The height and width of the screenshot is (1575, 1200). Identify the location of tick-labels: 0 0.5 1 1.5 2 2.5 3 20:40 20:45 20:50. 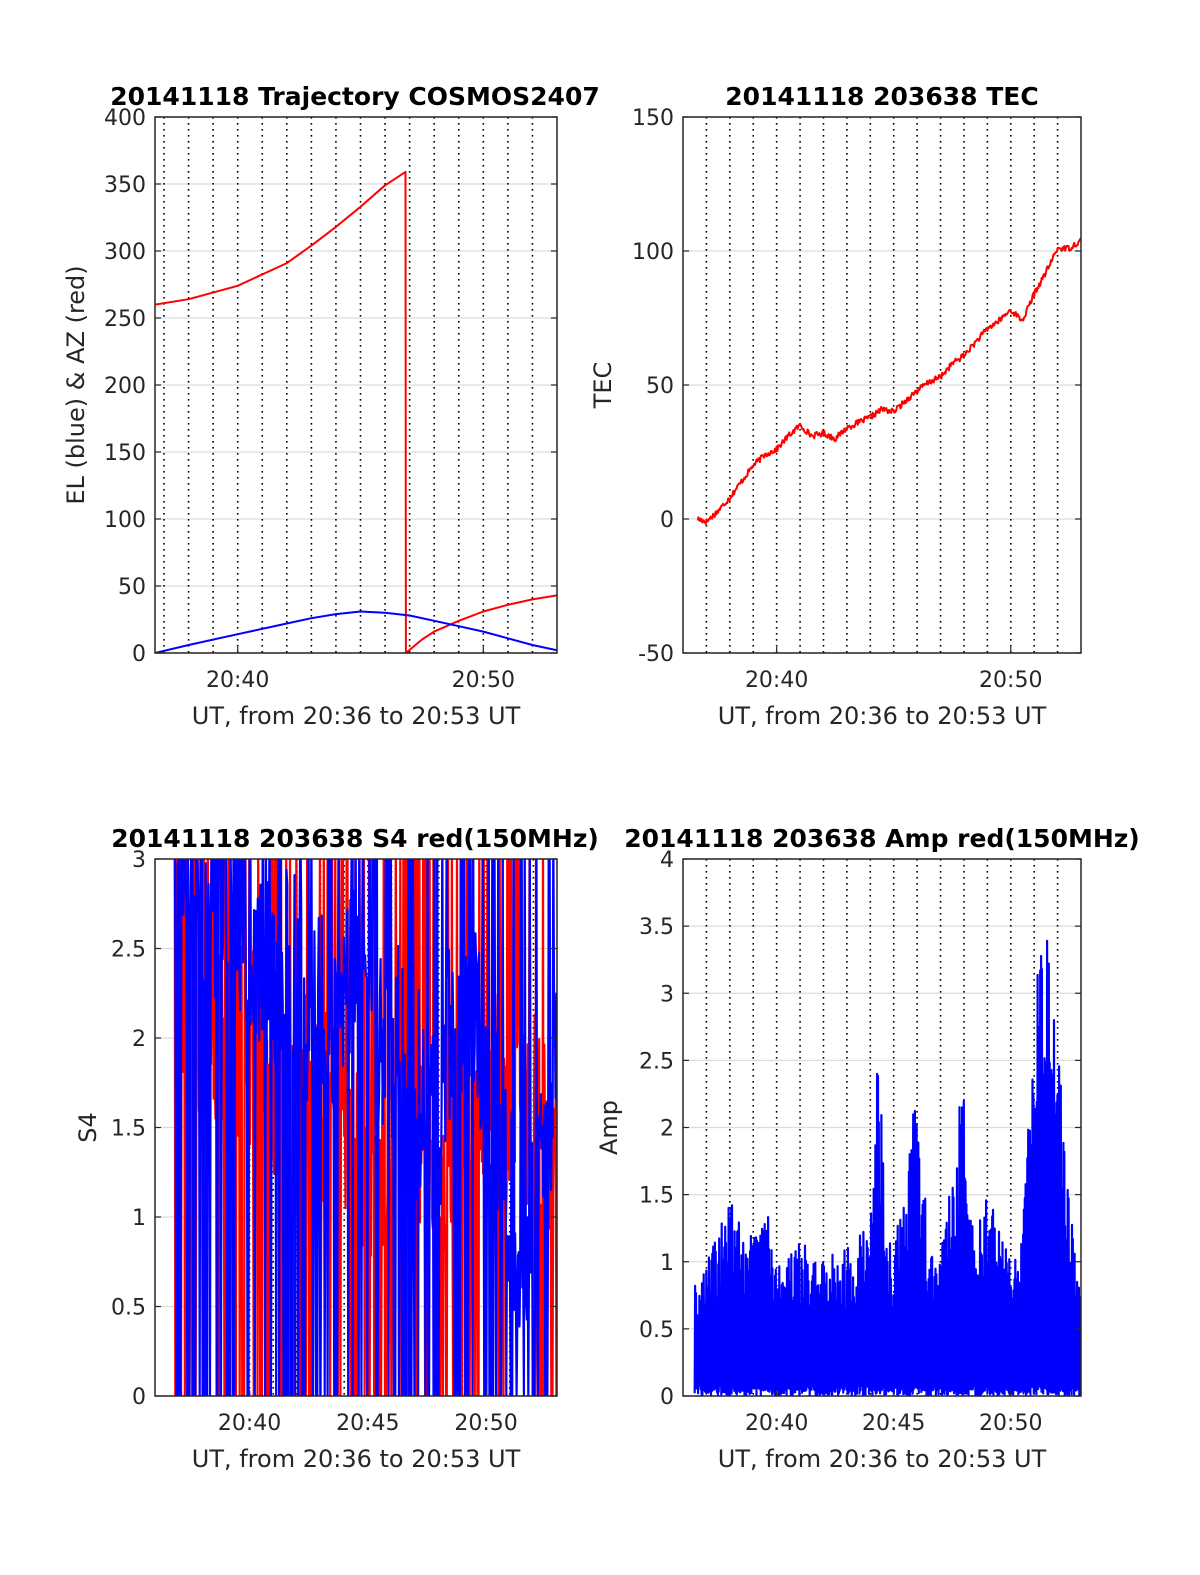
(334, 1142).